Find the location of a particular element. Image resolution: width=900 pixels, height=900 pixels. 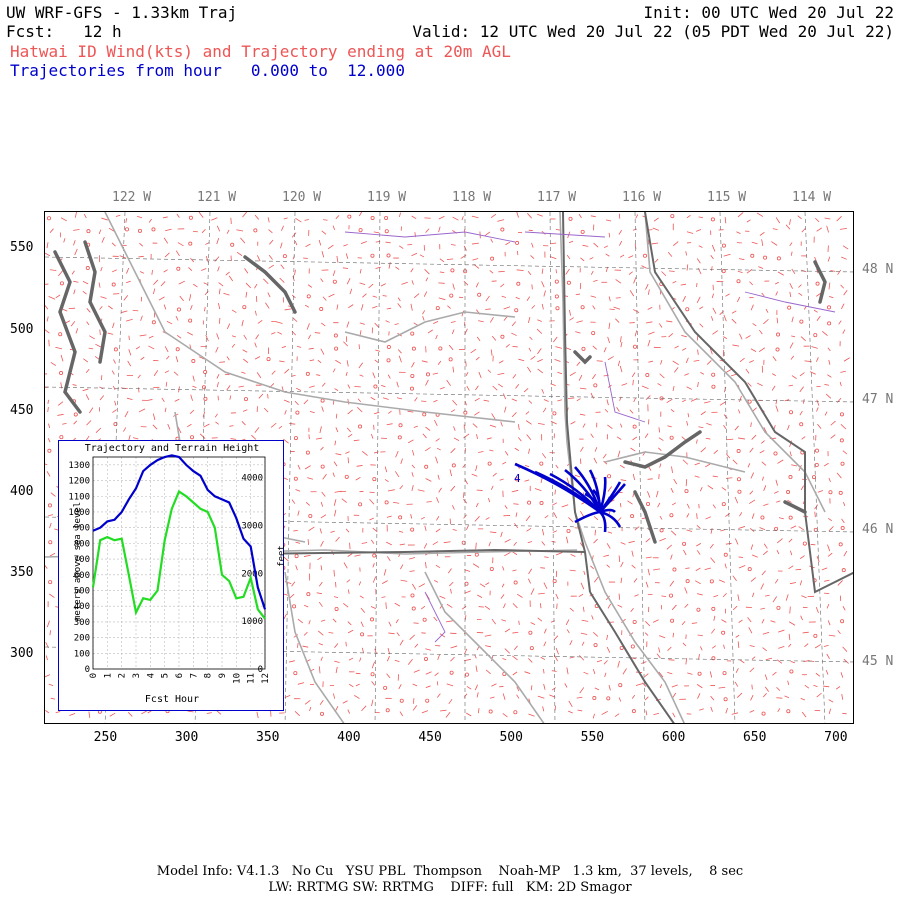

inset-y-tick: 600 is located at coordinates (82, 576).